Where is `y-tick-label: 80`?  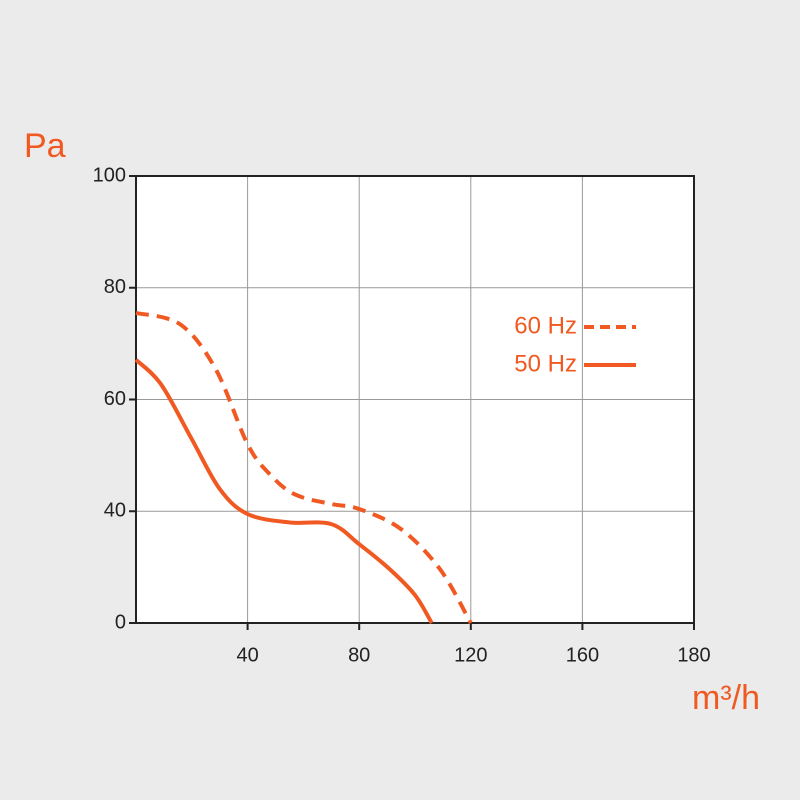
y-tick-label: 80 is located at coordinates (115, 287).